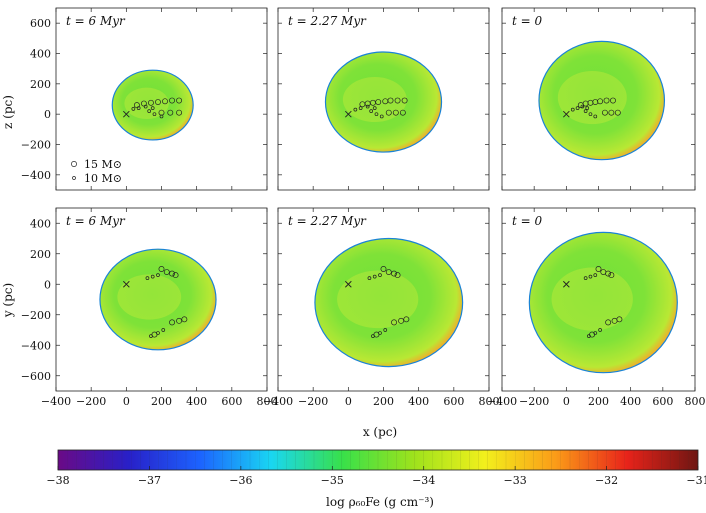 Image resolution: width=706 pixels, height=513 pixels. Describe the element at coordinates (47, 114) in the screenshot. I see `y-tick-label: 0` at that location.